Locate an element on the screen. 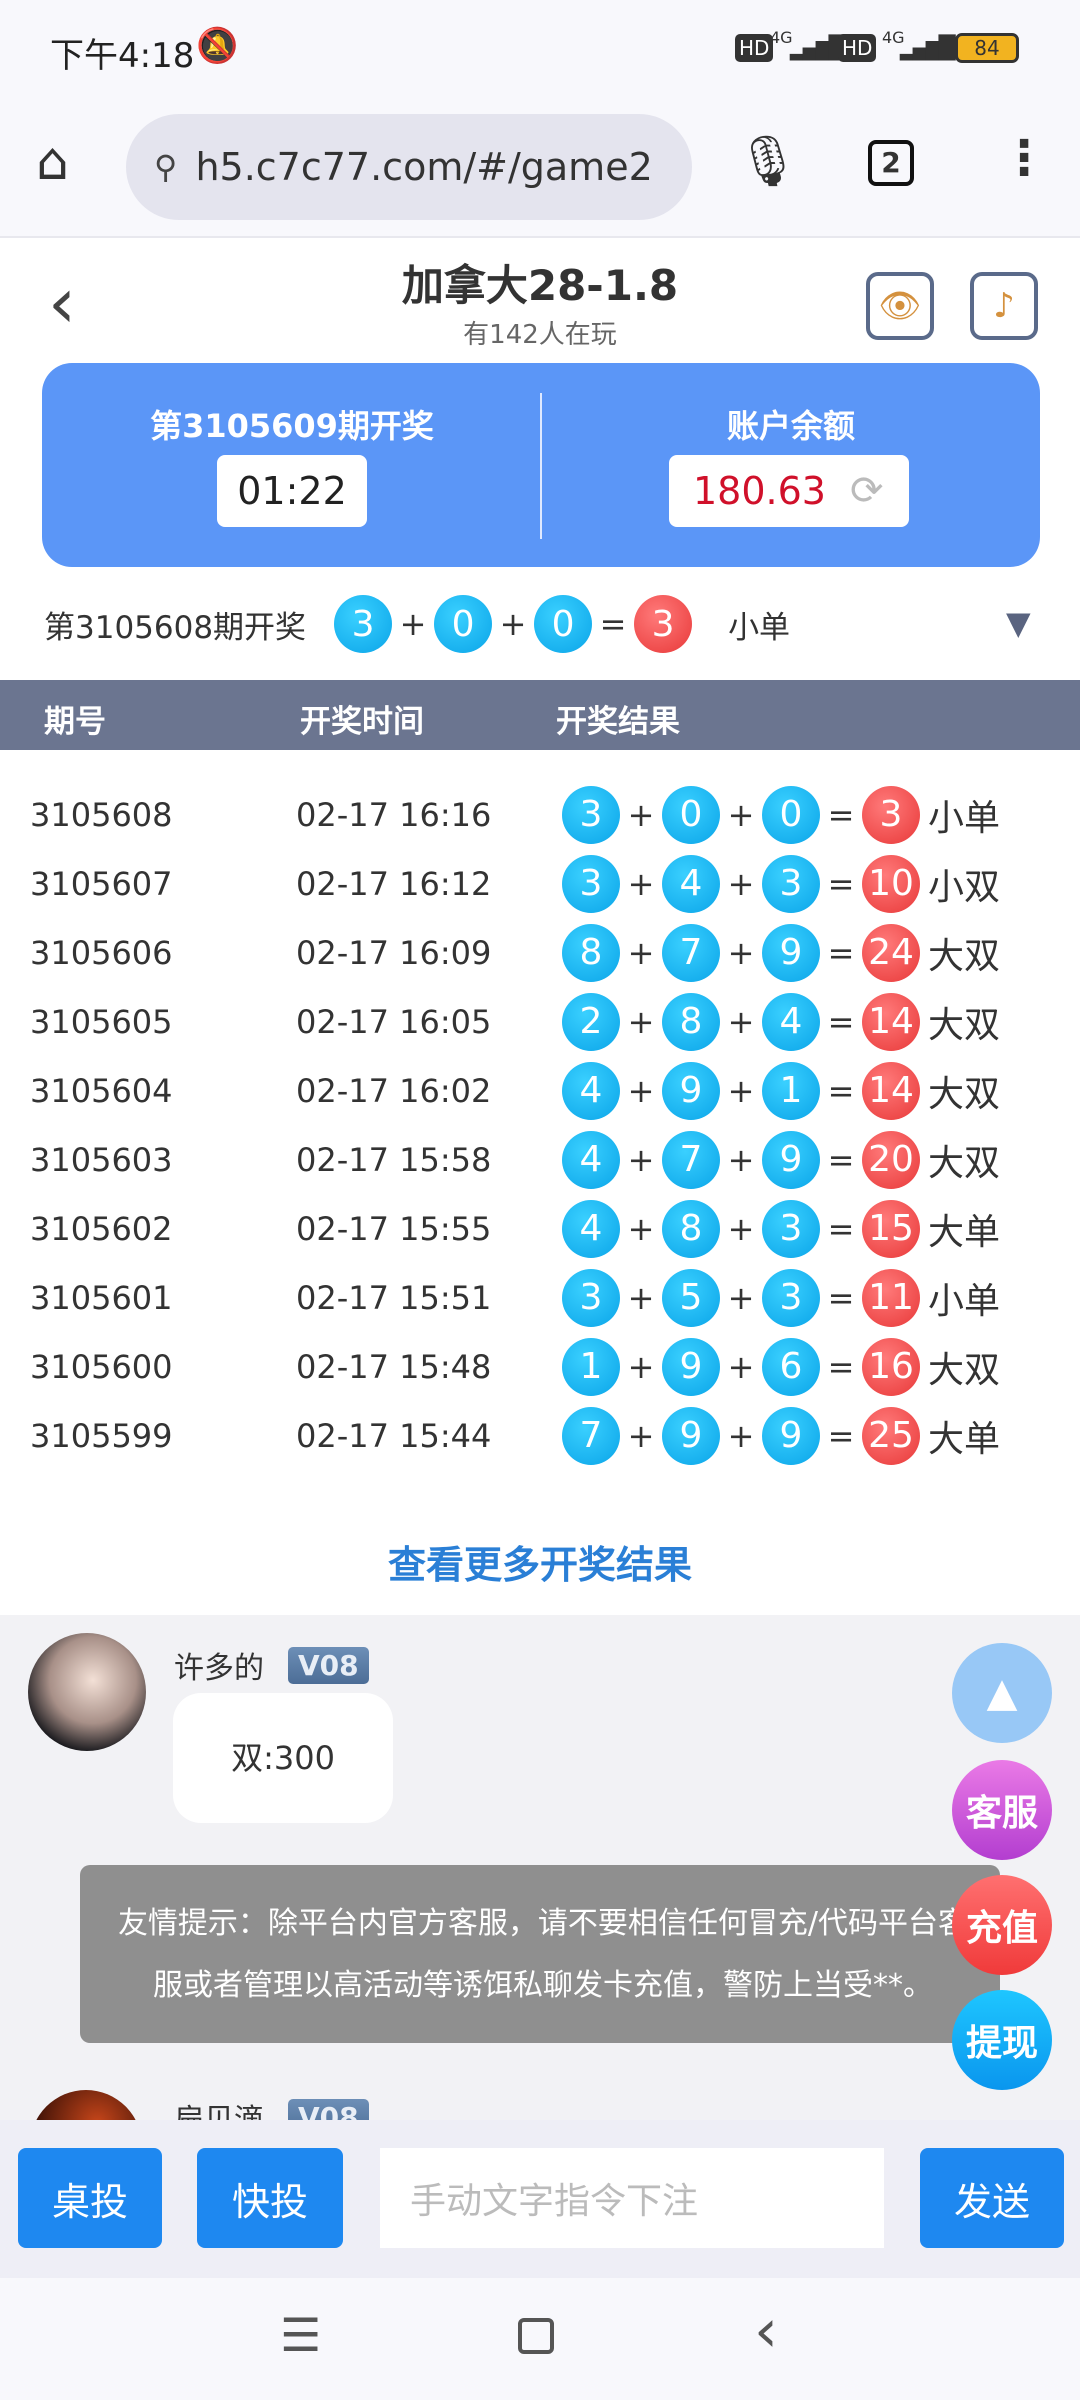 Image resolution: width=1080 pixels, height=2400 pixels. withdraw-button: 提现 is located at coordinates (1002, 2040).